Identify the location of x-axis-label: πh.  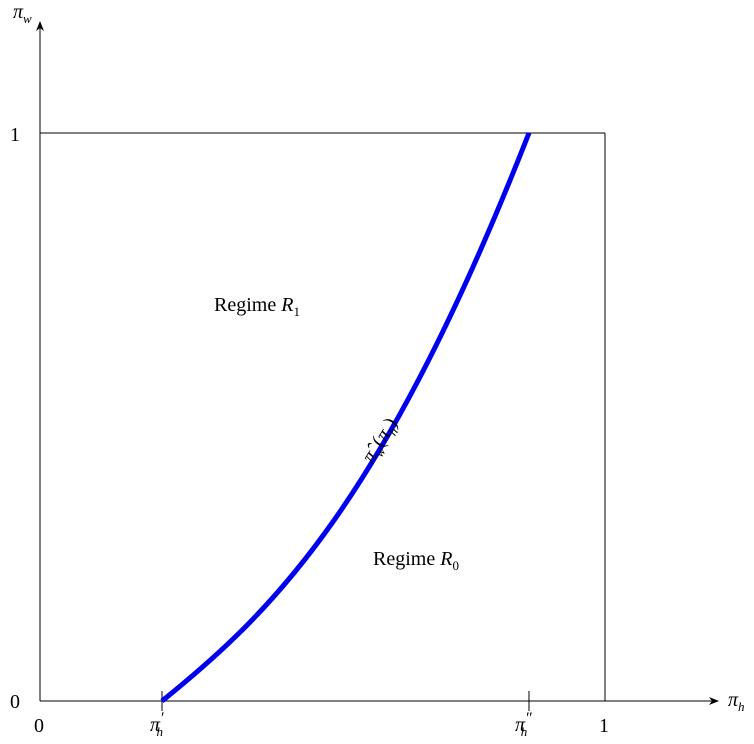
(736, 701).